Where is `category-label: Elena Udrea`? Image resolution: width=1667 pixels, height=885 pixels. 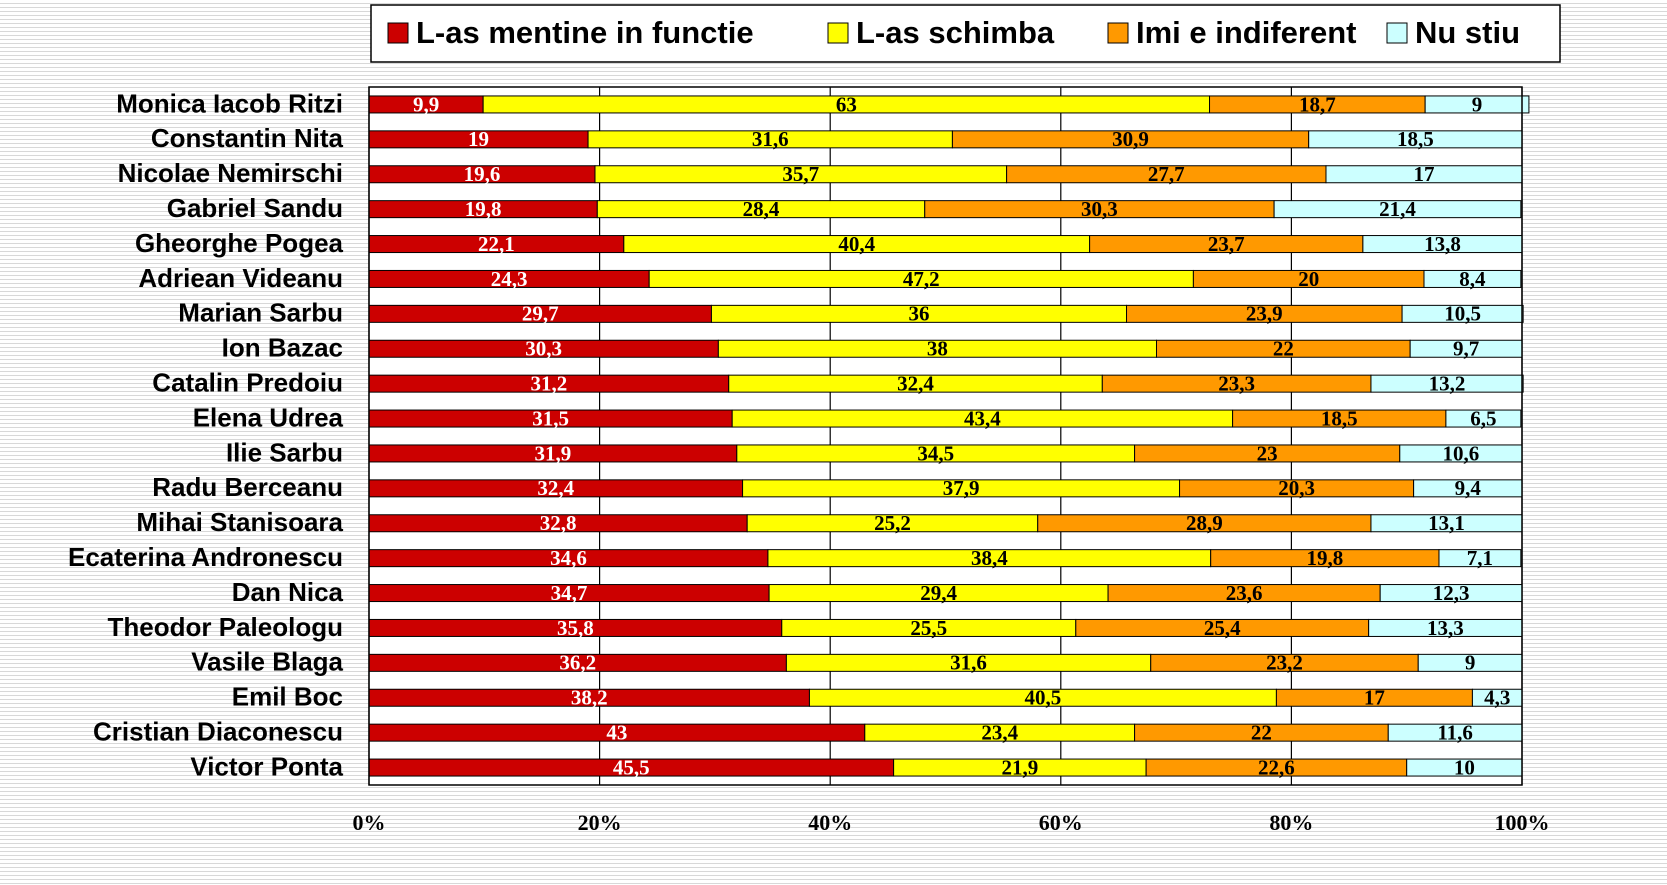 category-label: Elena Udrea is located at coordinates (268, 417).